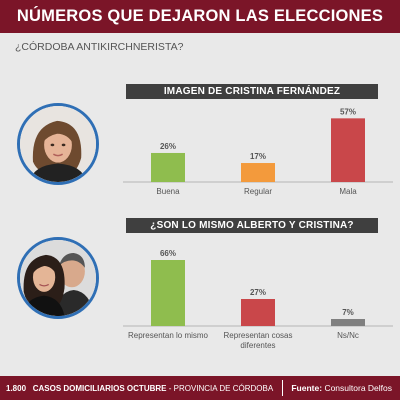 This screenshot has height=400, width=400. I want to click on footer-source-label: Fuente:, so click(307, 388).